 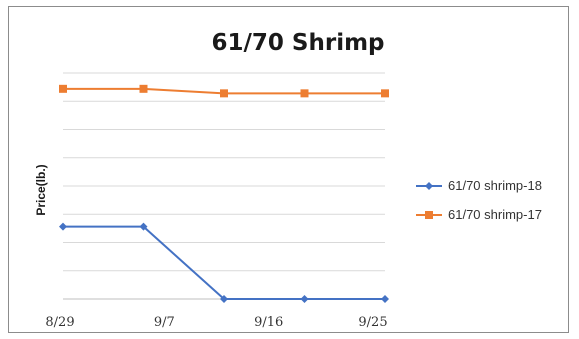 What do you see at coordinates (495, 214) in the screenshot?
I see `legend-label: 61/70 shrimp-17` at bounding box center [495, 214].